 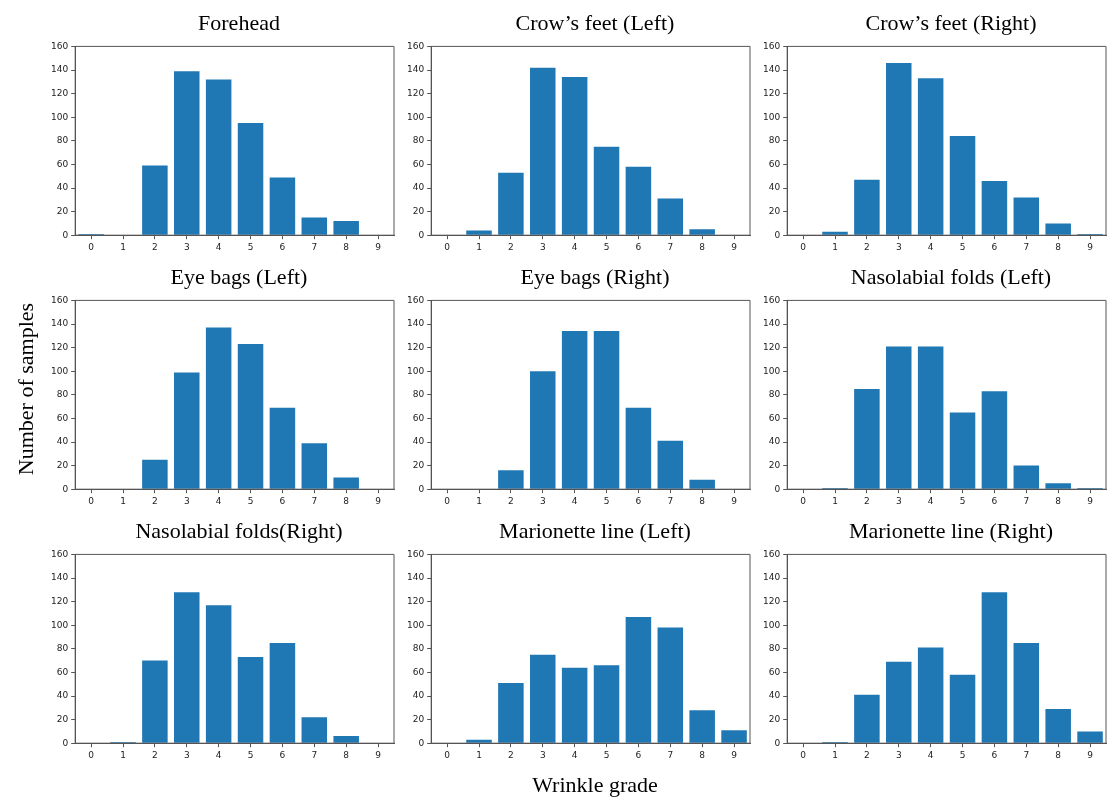 What do you see at coordinates (595, 531) in the screenshot?
I see `chart-title: Marionette line (Left)` at bounding box center [595, 531].